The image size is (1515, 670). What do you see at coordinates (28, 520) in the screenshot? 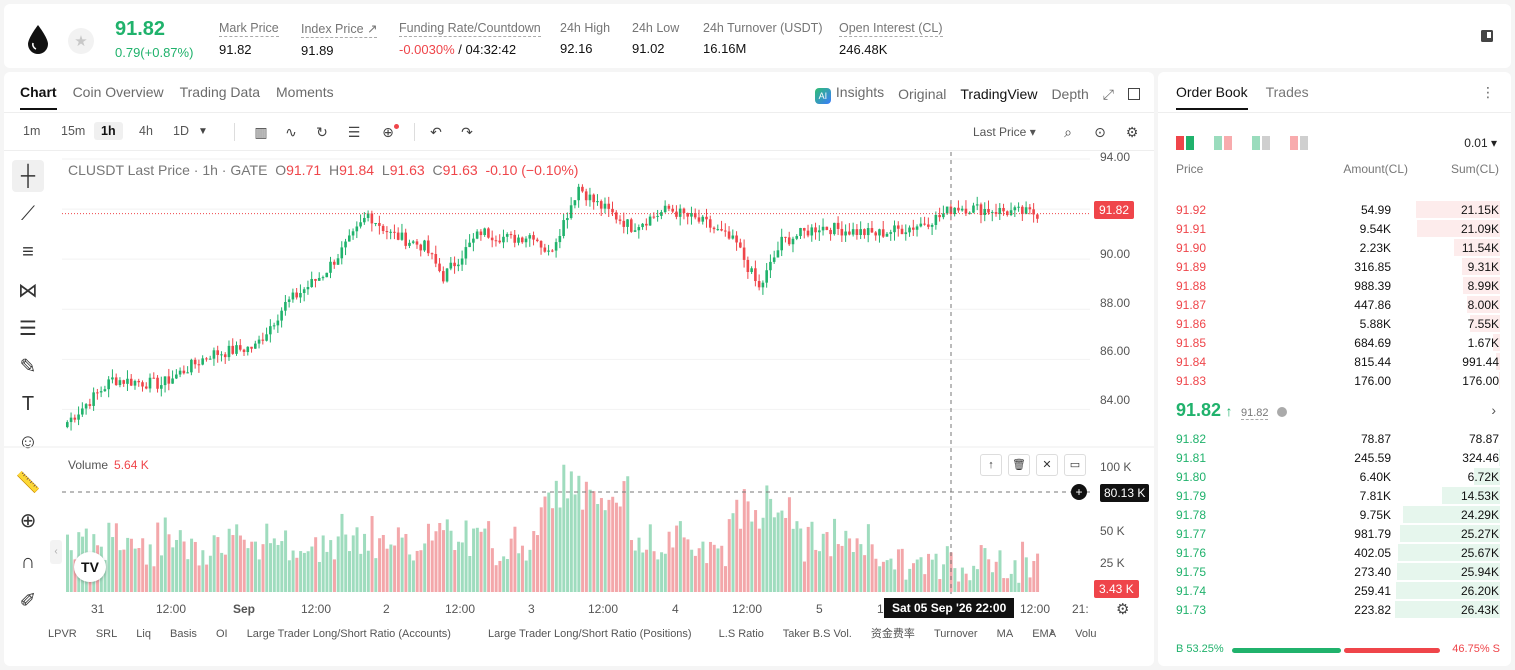
I see `zoom-in-icon: ⊕` at bounding box center [28, 520].